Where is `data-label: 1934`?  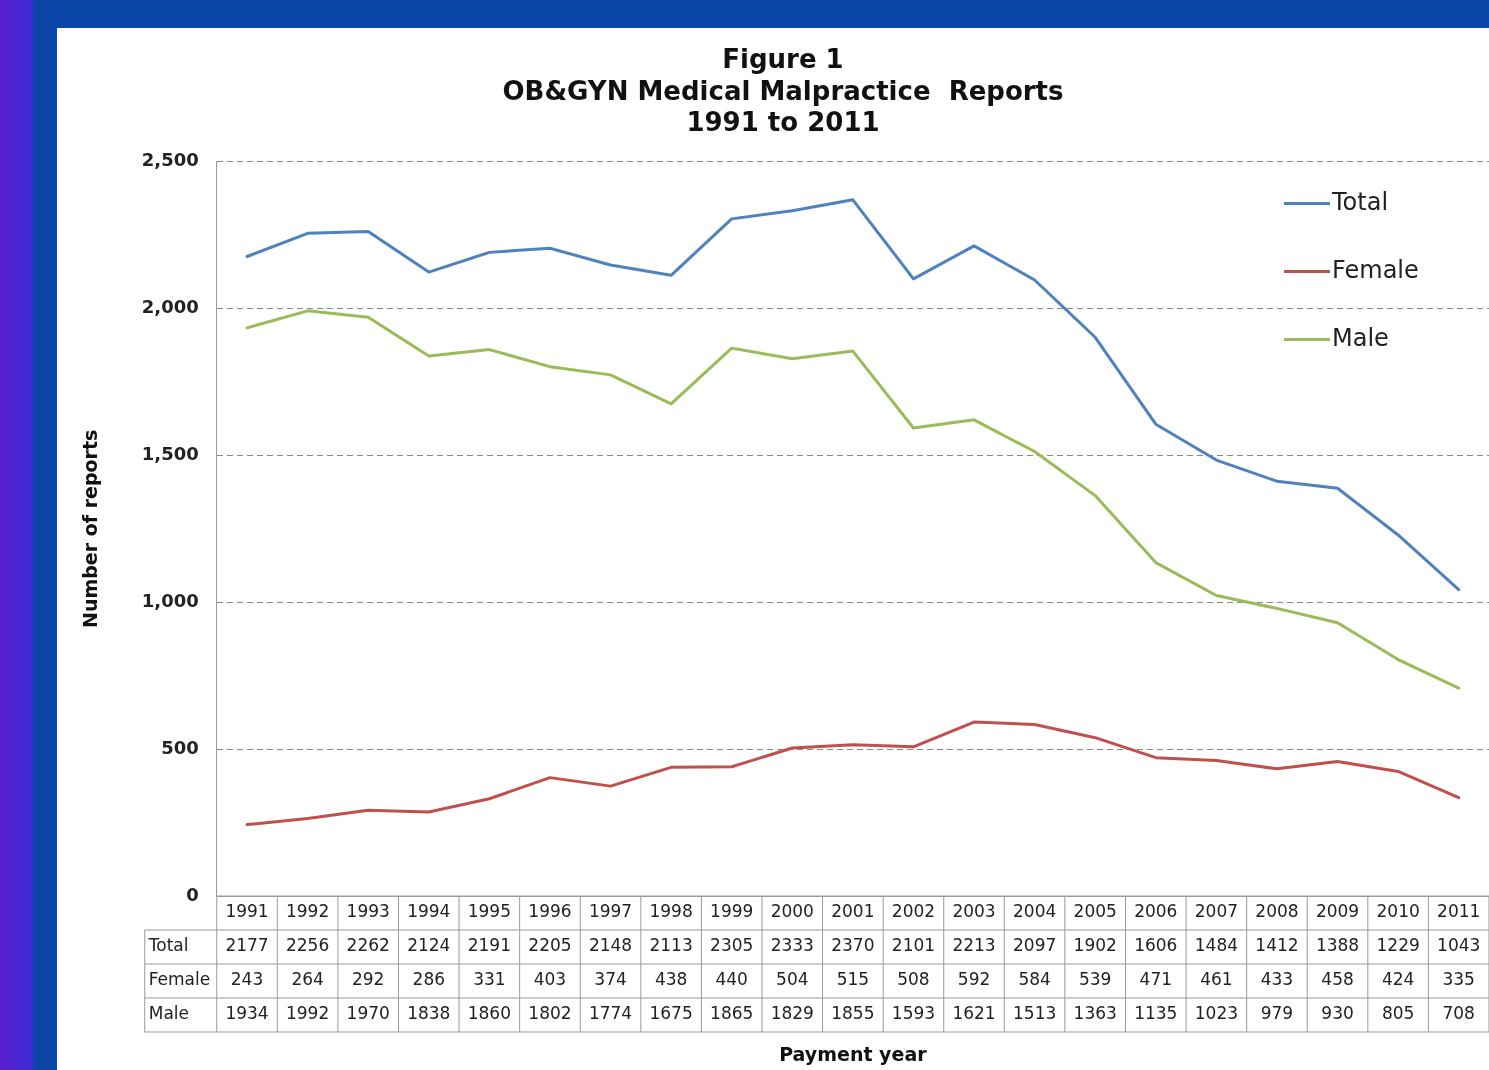 data-label: 1934 is located at coordinates (247, 1013).